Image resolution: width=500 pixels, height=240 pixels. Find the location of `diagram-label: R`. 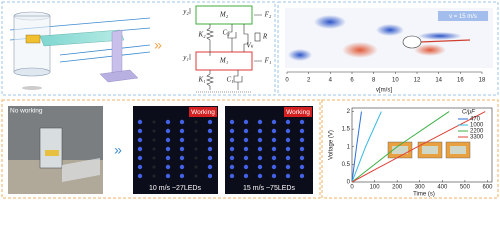

diagram-label: R is located at coordinates (265, 37).